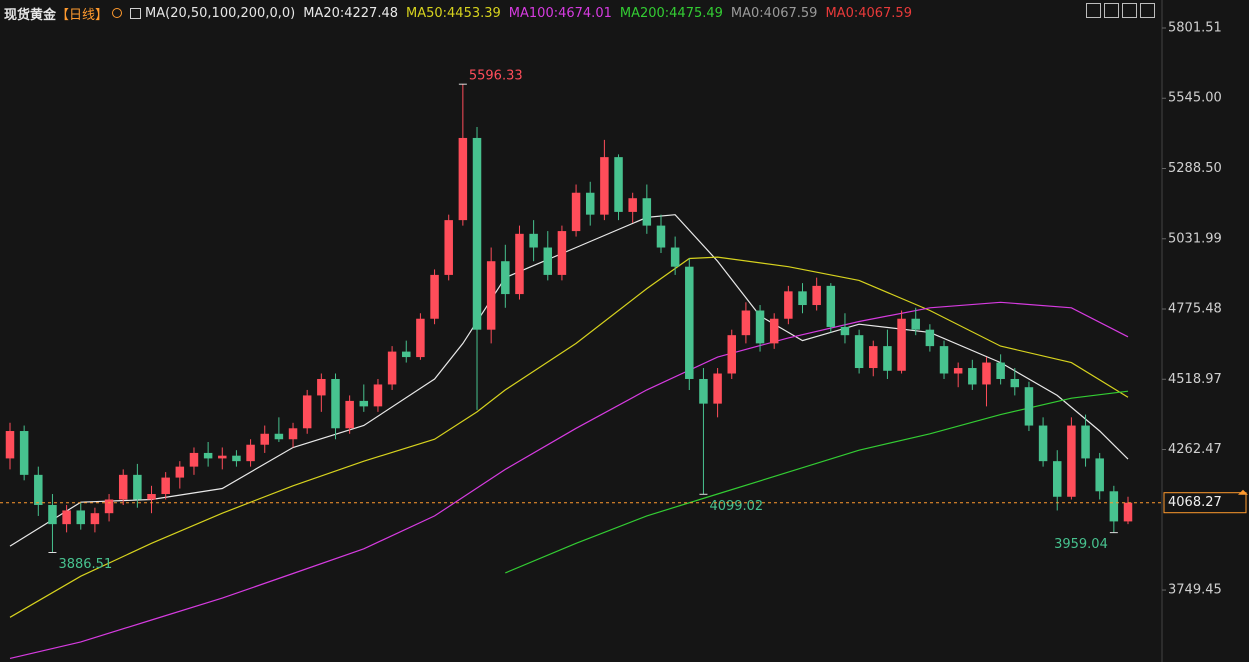 The image size is (1249, 662). What do you see at coordinates (1120, 10) in the screenshot?
I see `toolbar` at bounding box center [1120, 10].